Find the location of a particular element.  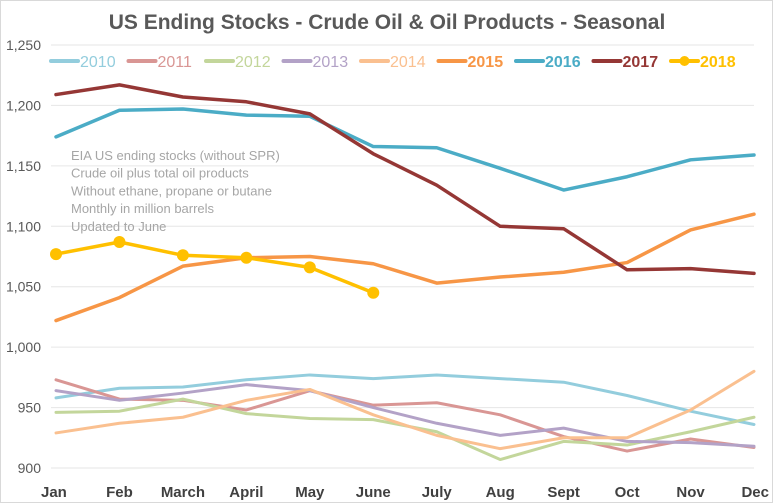

series-line-2010 is located at coordinates (405, 399).